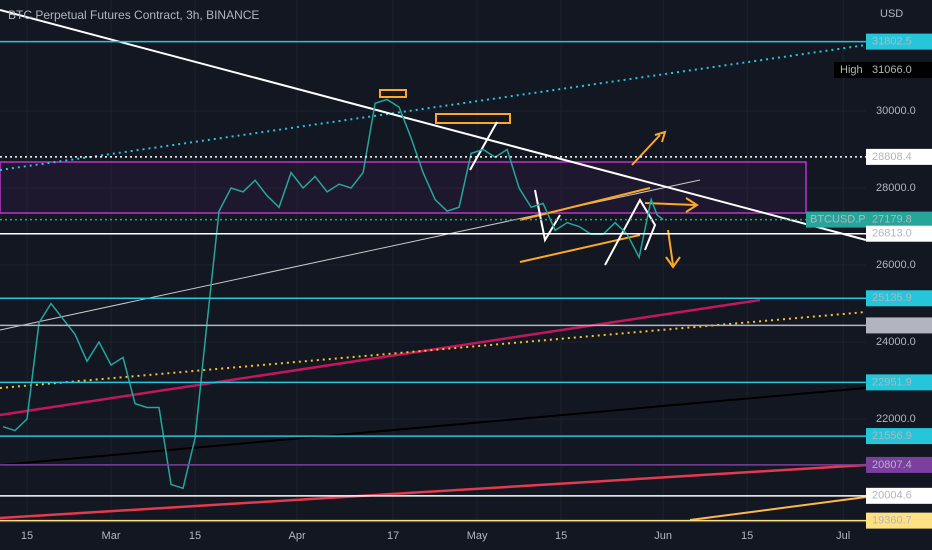 This screenshot has height=550, width=932. I want to click on symbol-label: BTCUSD.P, so click(838, 219).